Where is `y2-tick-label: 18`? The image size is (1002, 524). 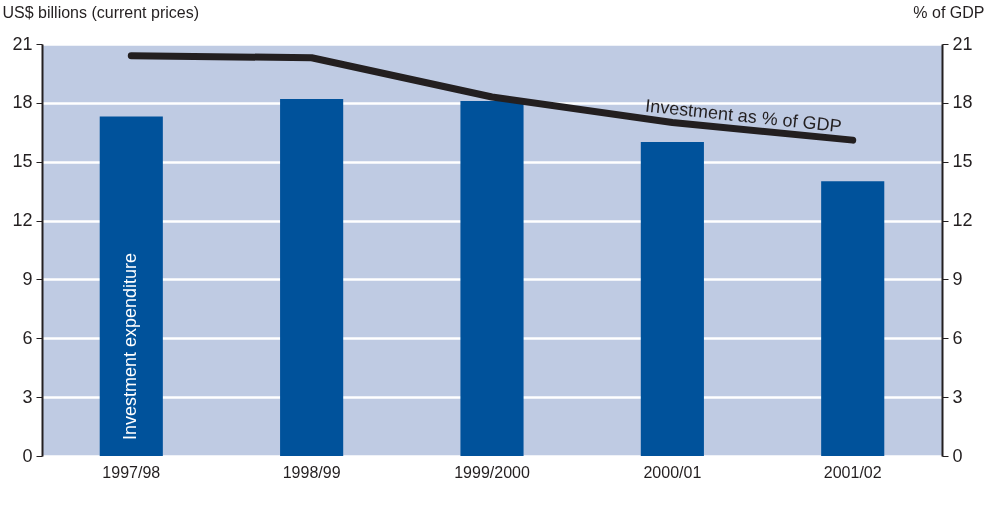
y2-tick-label: 18 is located at coordinates (962, 102).